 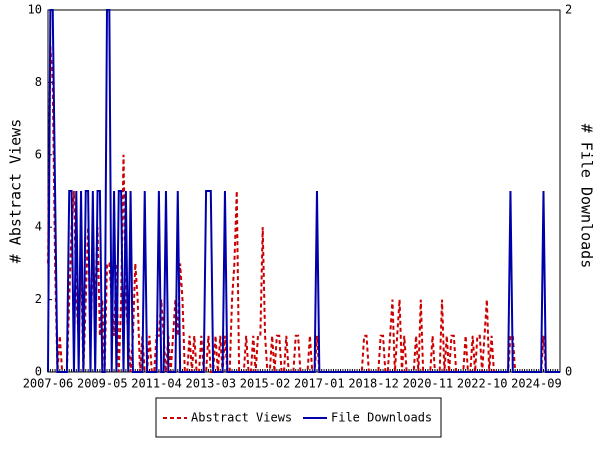 What do you see at coordinates (38, 154) in the screenshot?
I see `y-tick-label: 6` at bounding box center [38, 154].